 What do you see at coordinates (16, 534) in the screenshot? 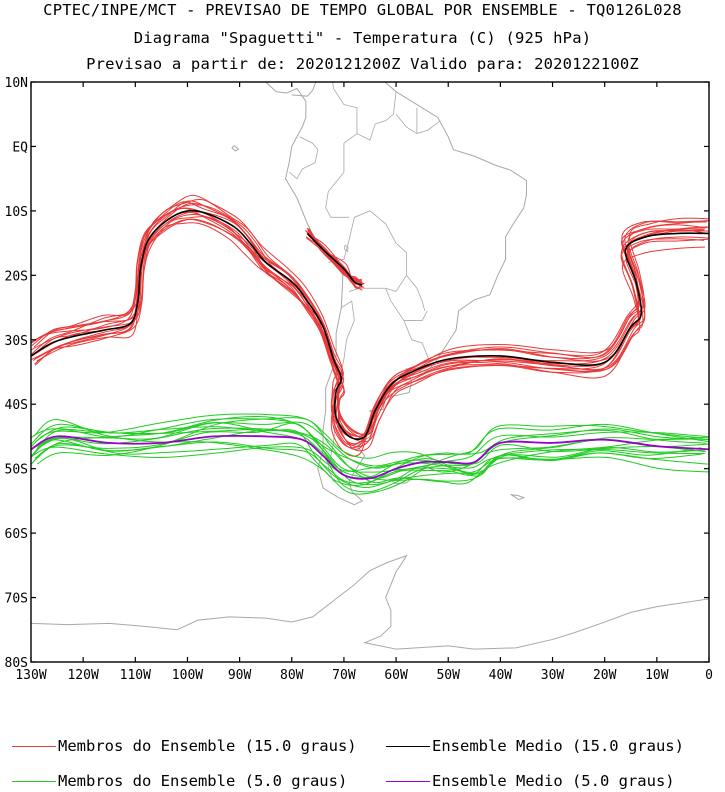
I see `y-tick-label: 60S` at bounding box center [16, 534].